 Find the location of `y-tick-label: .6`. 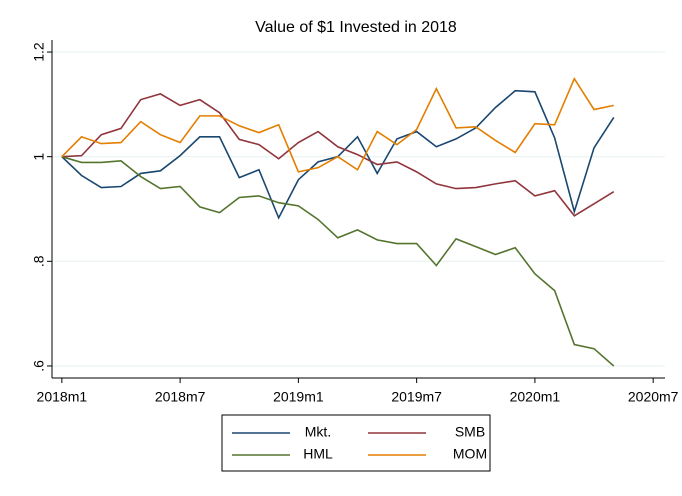

y-tick-label: .6 is located at coordinates (39, 366).